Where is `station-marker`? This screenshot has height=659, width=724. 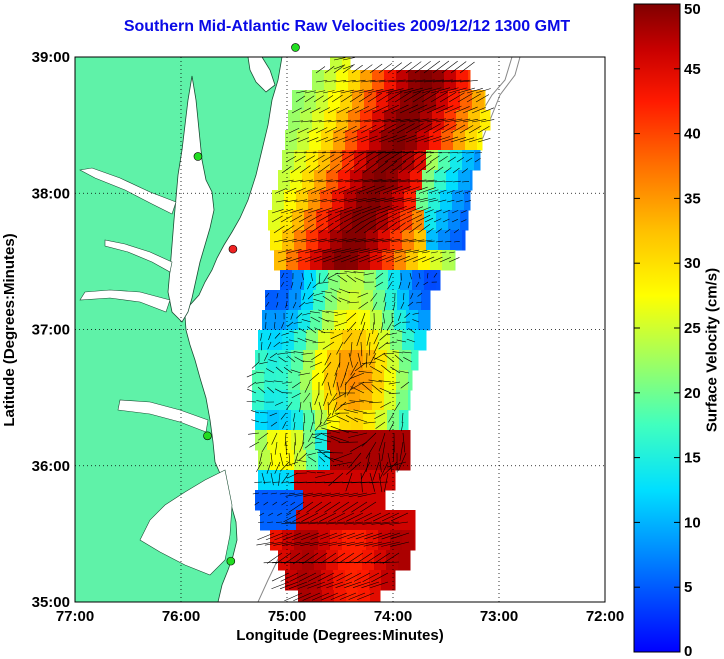 station-marker is located at coordinates (231, 561).